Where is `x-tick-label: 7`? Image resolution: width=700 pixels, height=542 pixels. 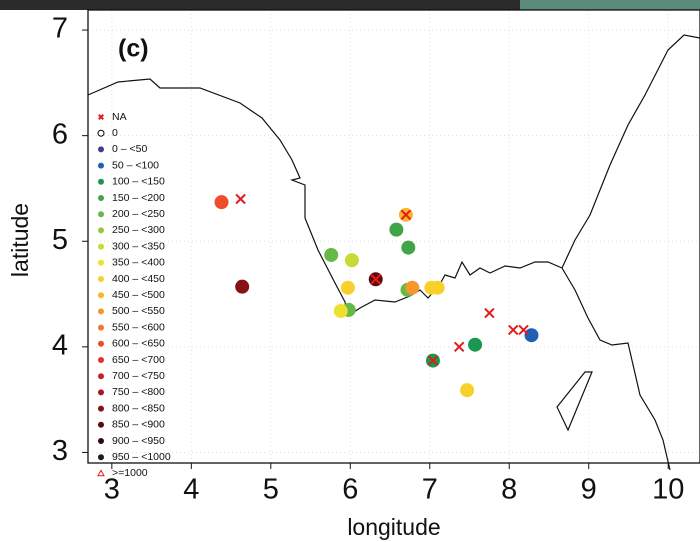
x-tick-label: 7 is located at coordinates (430, 490).